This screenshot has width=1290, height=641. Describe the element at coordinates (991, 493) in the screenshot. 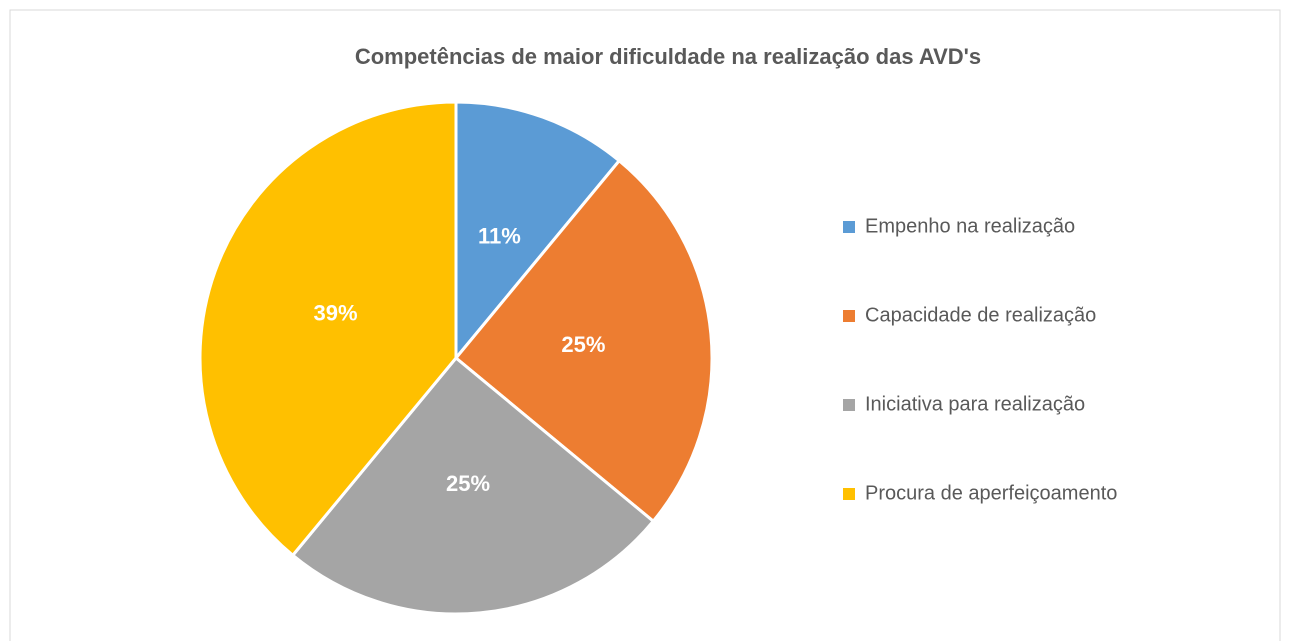

I see `legend-label: Procura de aperfeiçoamento` at that location.